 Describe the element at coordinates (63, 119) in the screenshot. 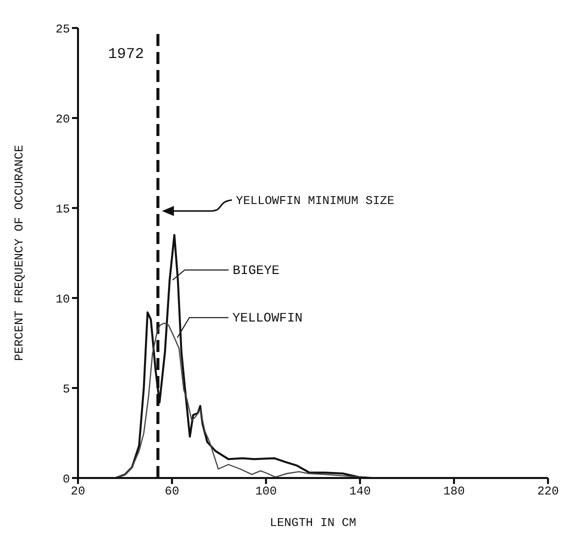

I see `y-tick-label: 20` at that location.